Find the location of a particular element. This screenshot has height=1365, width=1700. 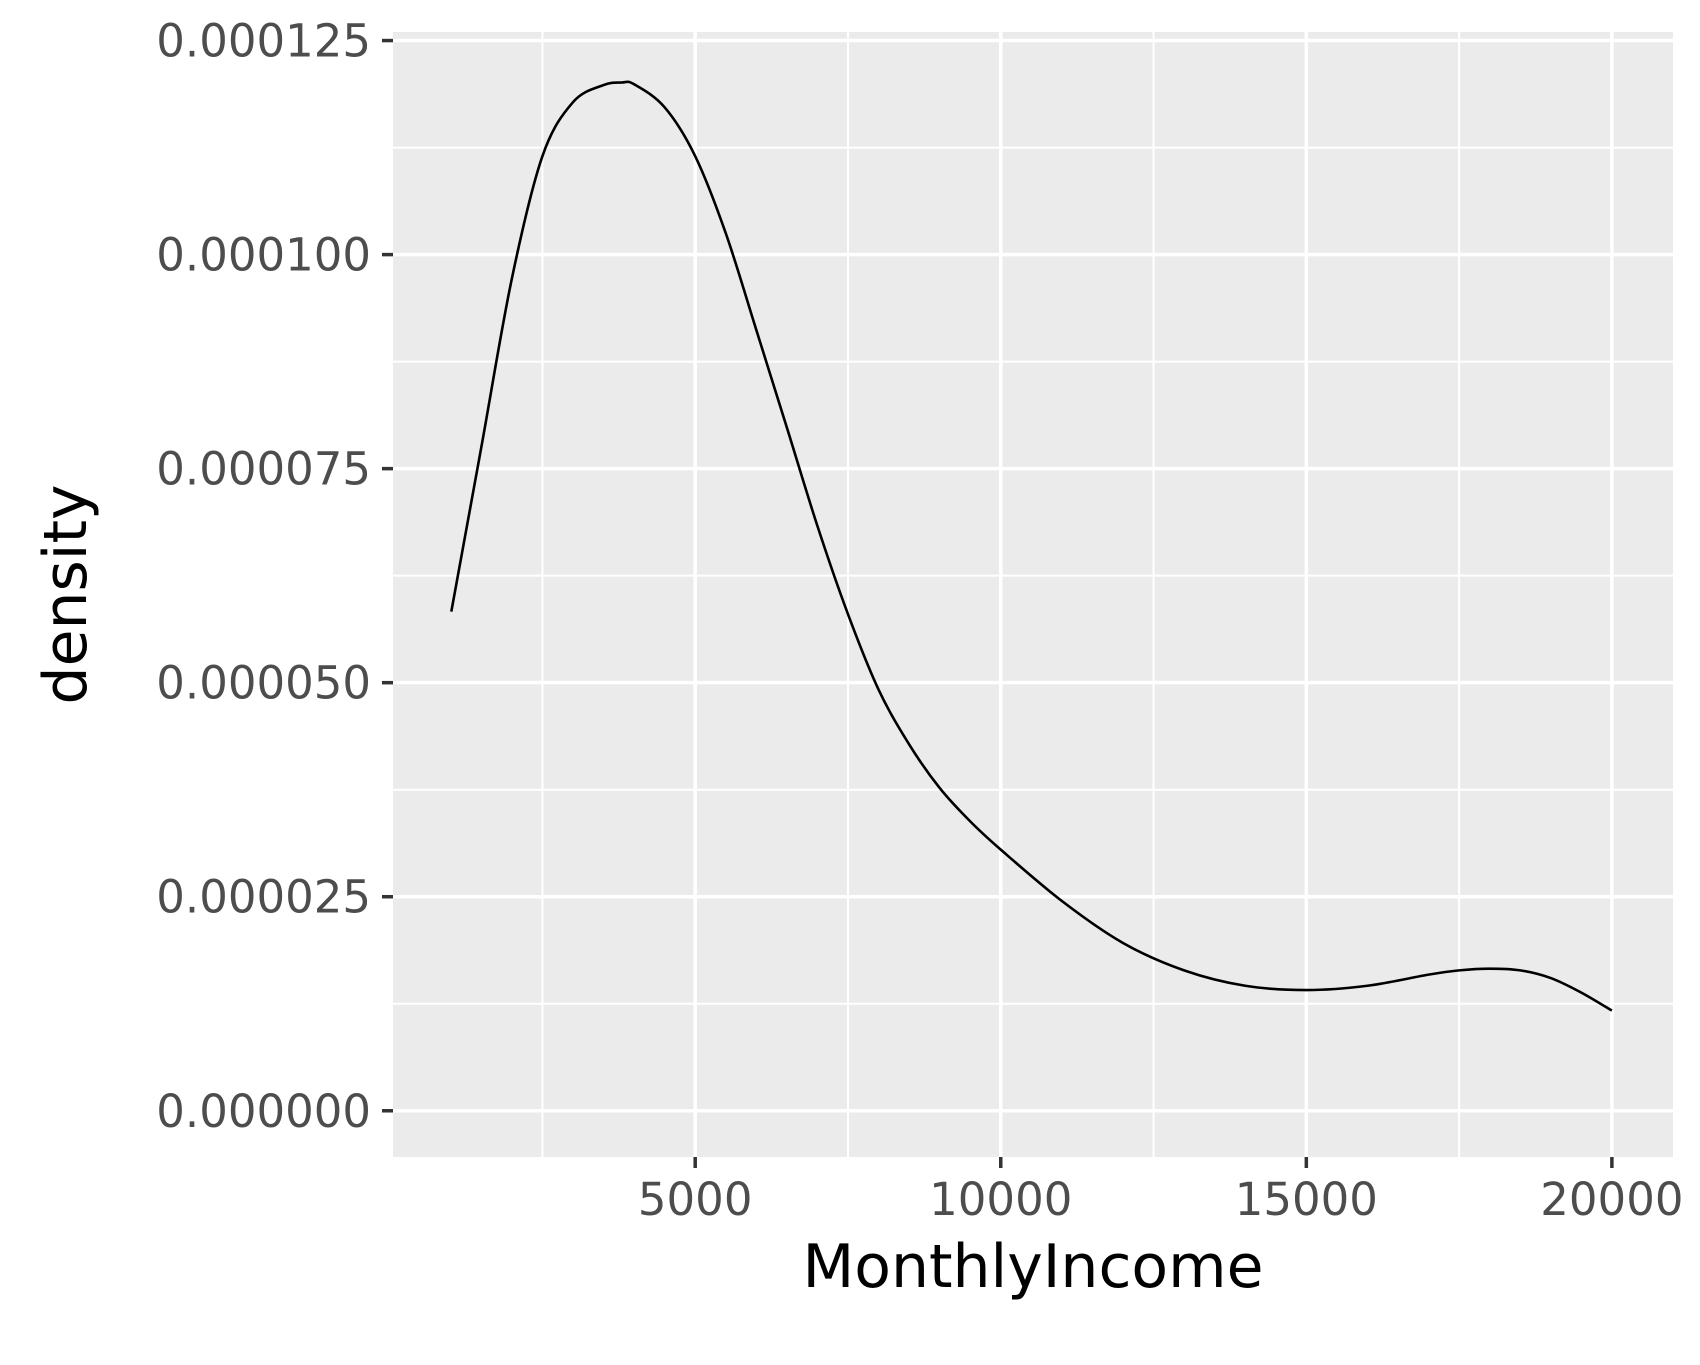

x-tick-label: 15000 is located at coordinates (1306, 1199).